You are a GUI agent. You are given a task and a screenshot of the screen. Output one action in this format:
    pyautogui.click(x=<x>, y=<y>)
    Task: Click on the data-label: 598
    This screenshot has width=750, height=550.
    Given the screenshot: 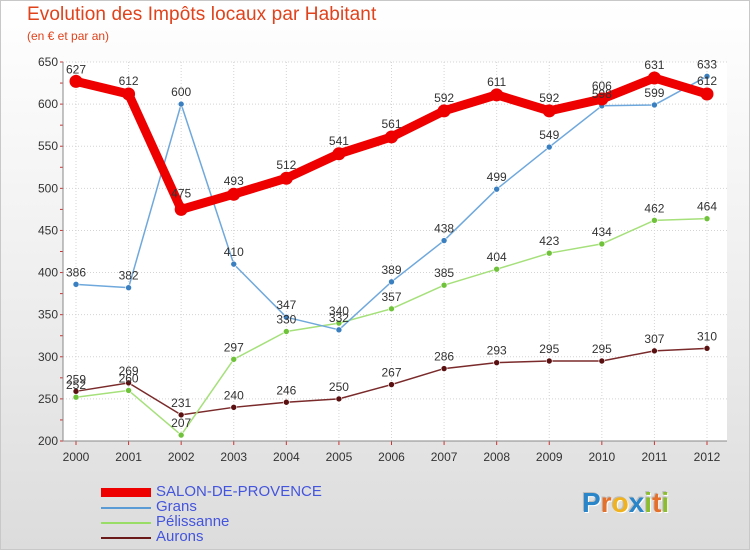 What is the action you would take?
    pyautogui.click(x=602, y=94)
    